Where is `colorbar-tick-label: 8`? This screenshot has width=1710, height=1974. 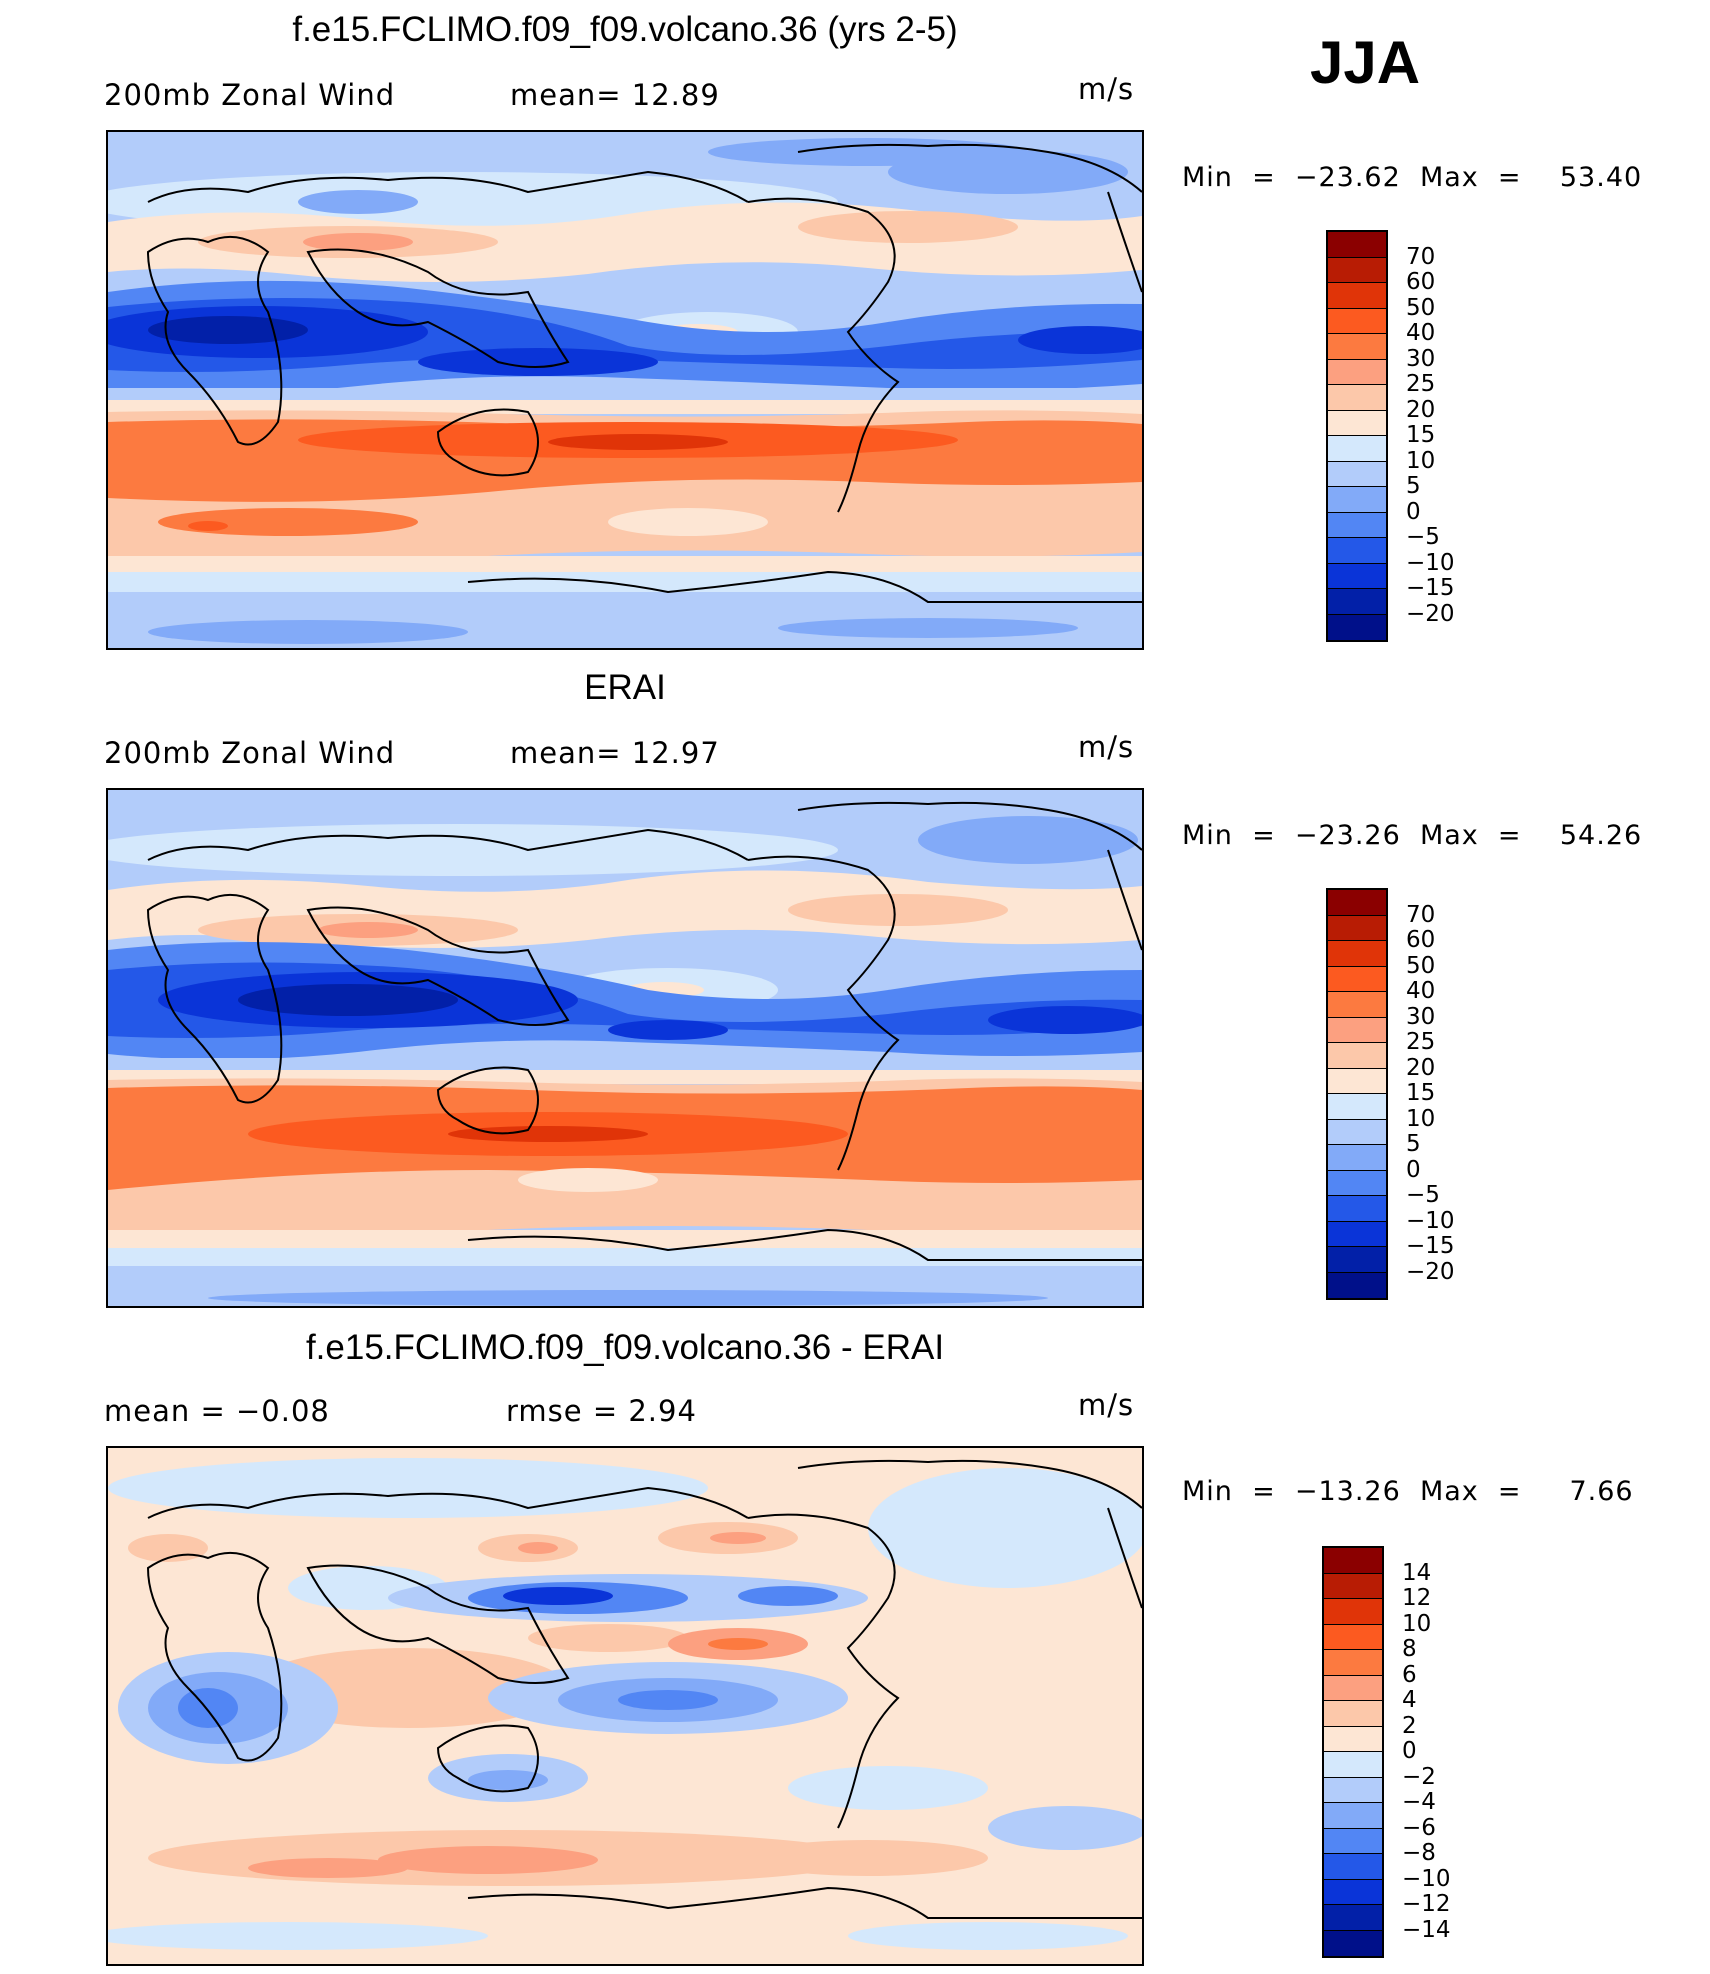
colorbar-tick-label: 8 is located at coordinates (1409, 1649).